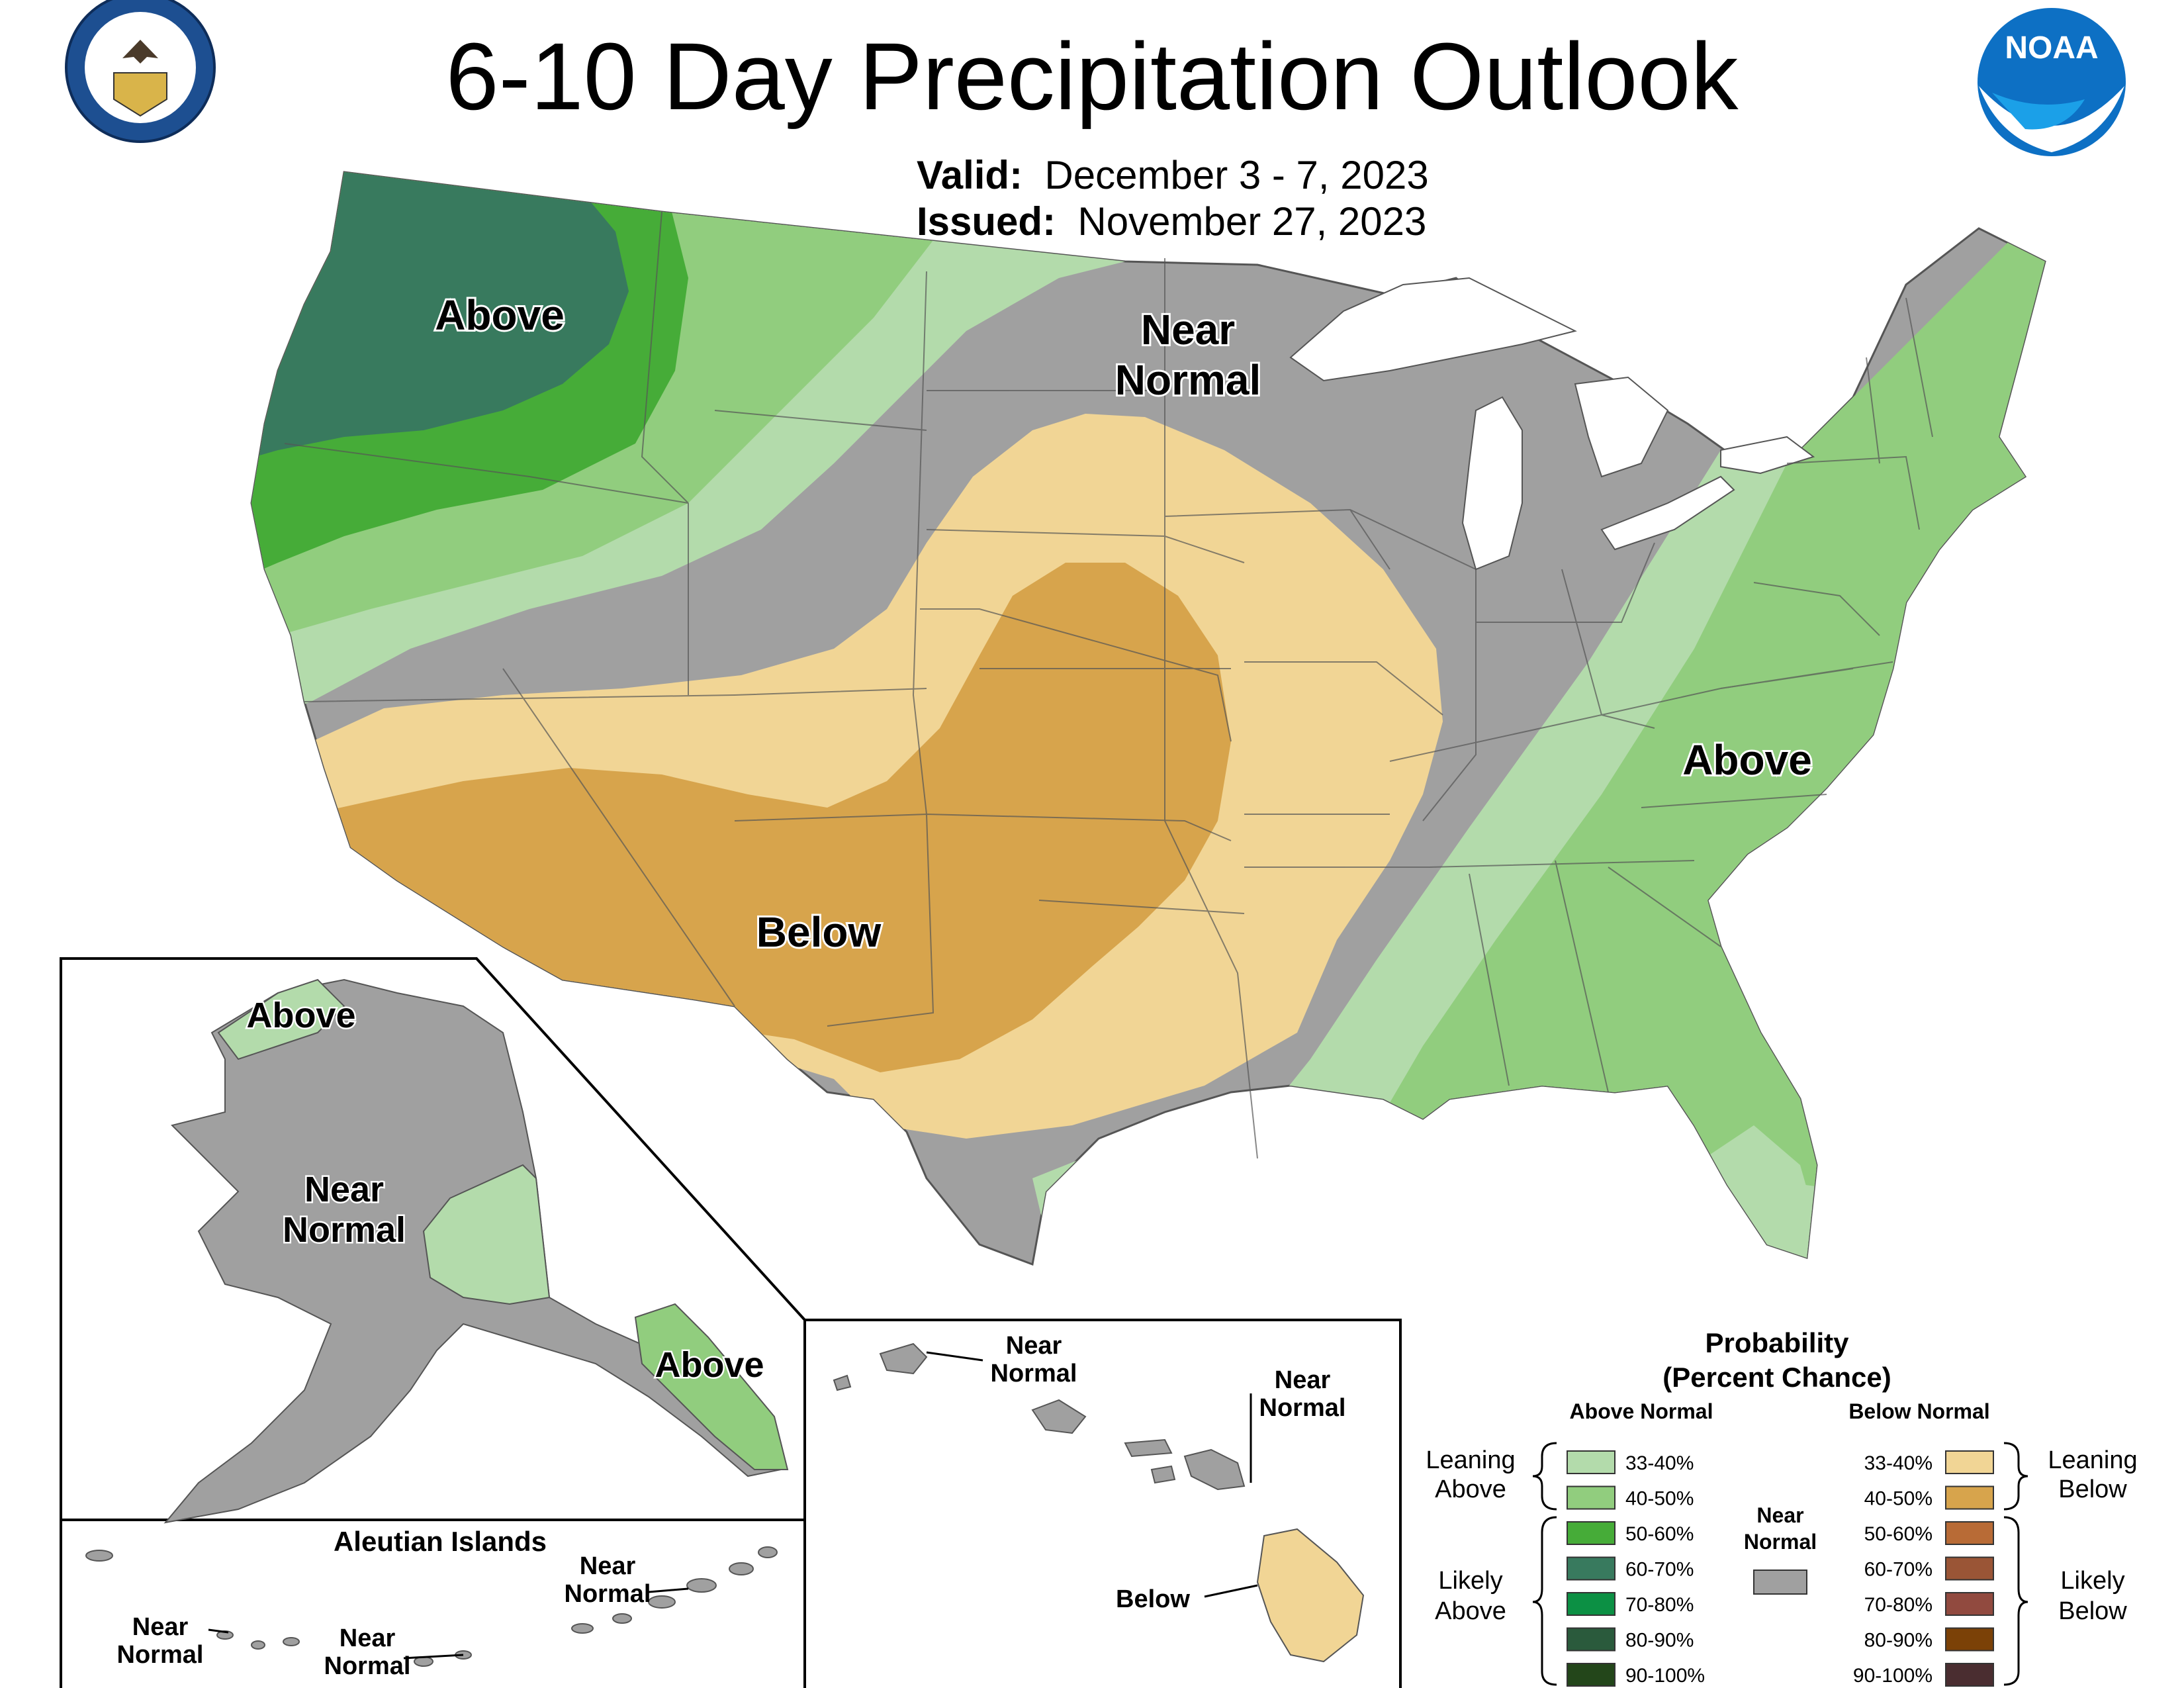 This screenshot has width=2184, height=1688. I want to click on legend-above-bin-label: 80-90%, so click(1659, 1641).